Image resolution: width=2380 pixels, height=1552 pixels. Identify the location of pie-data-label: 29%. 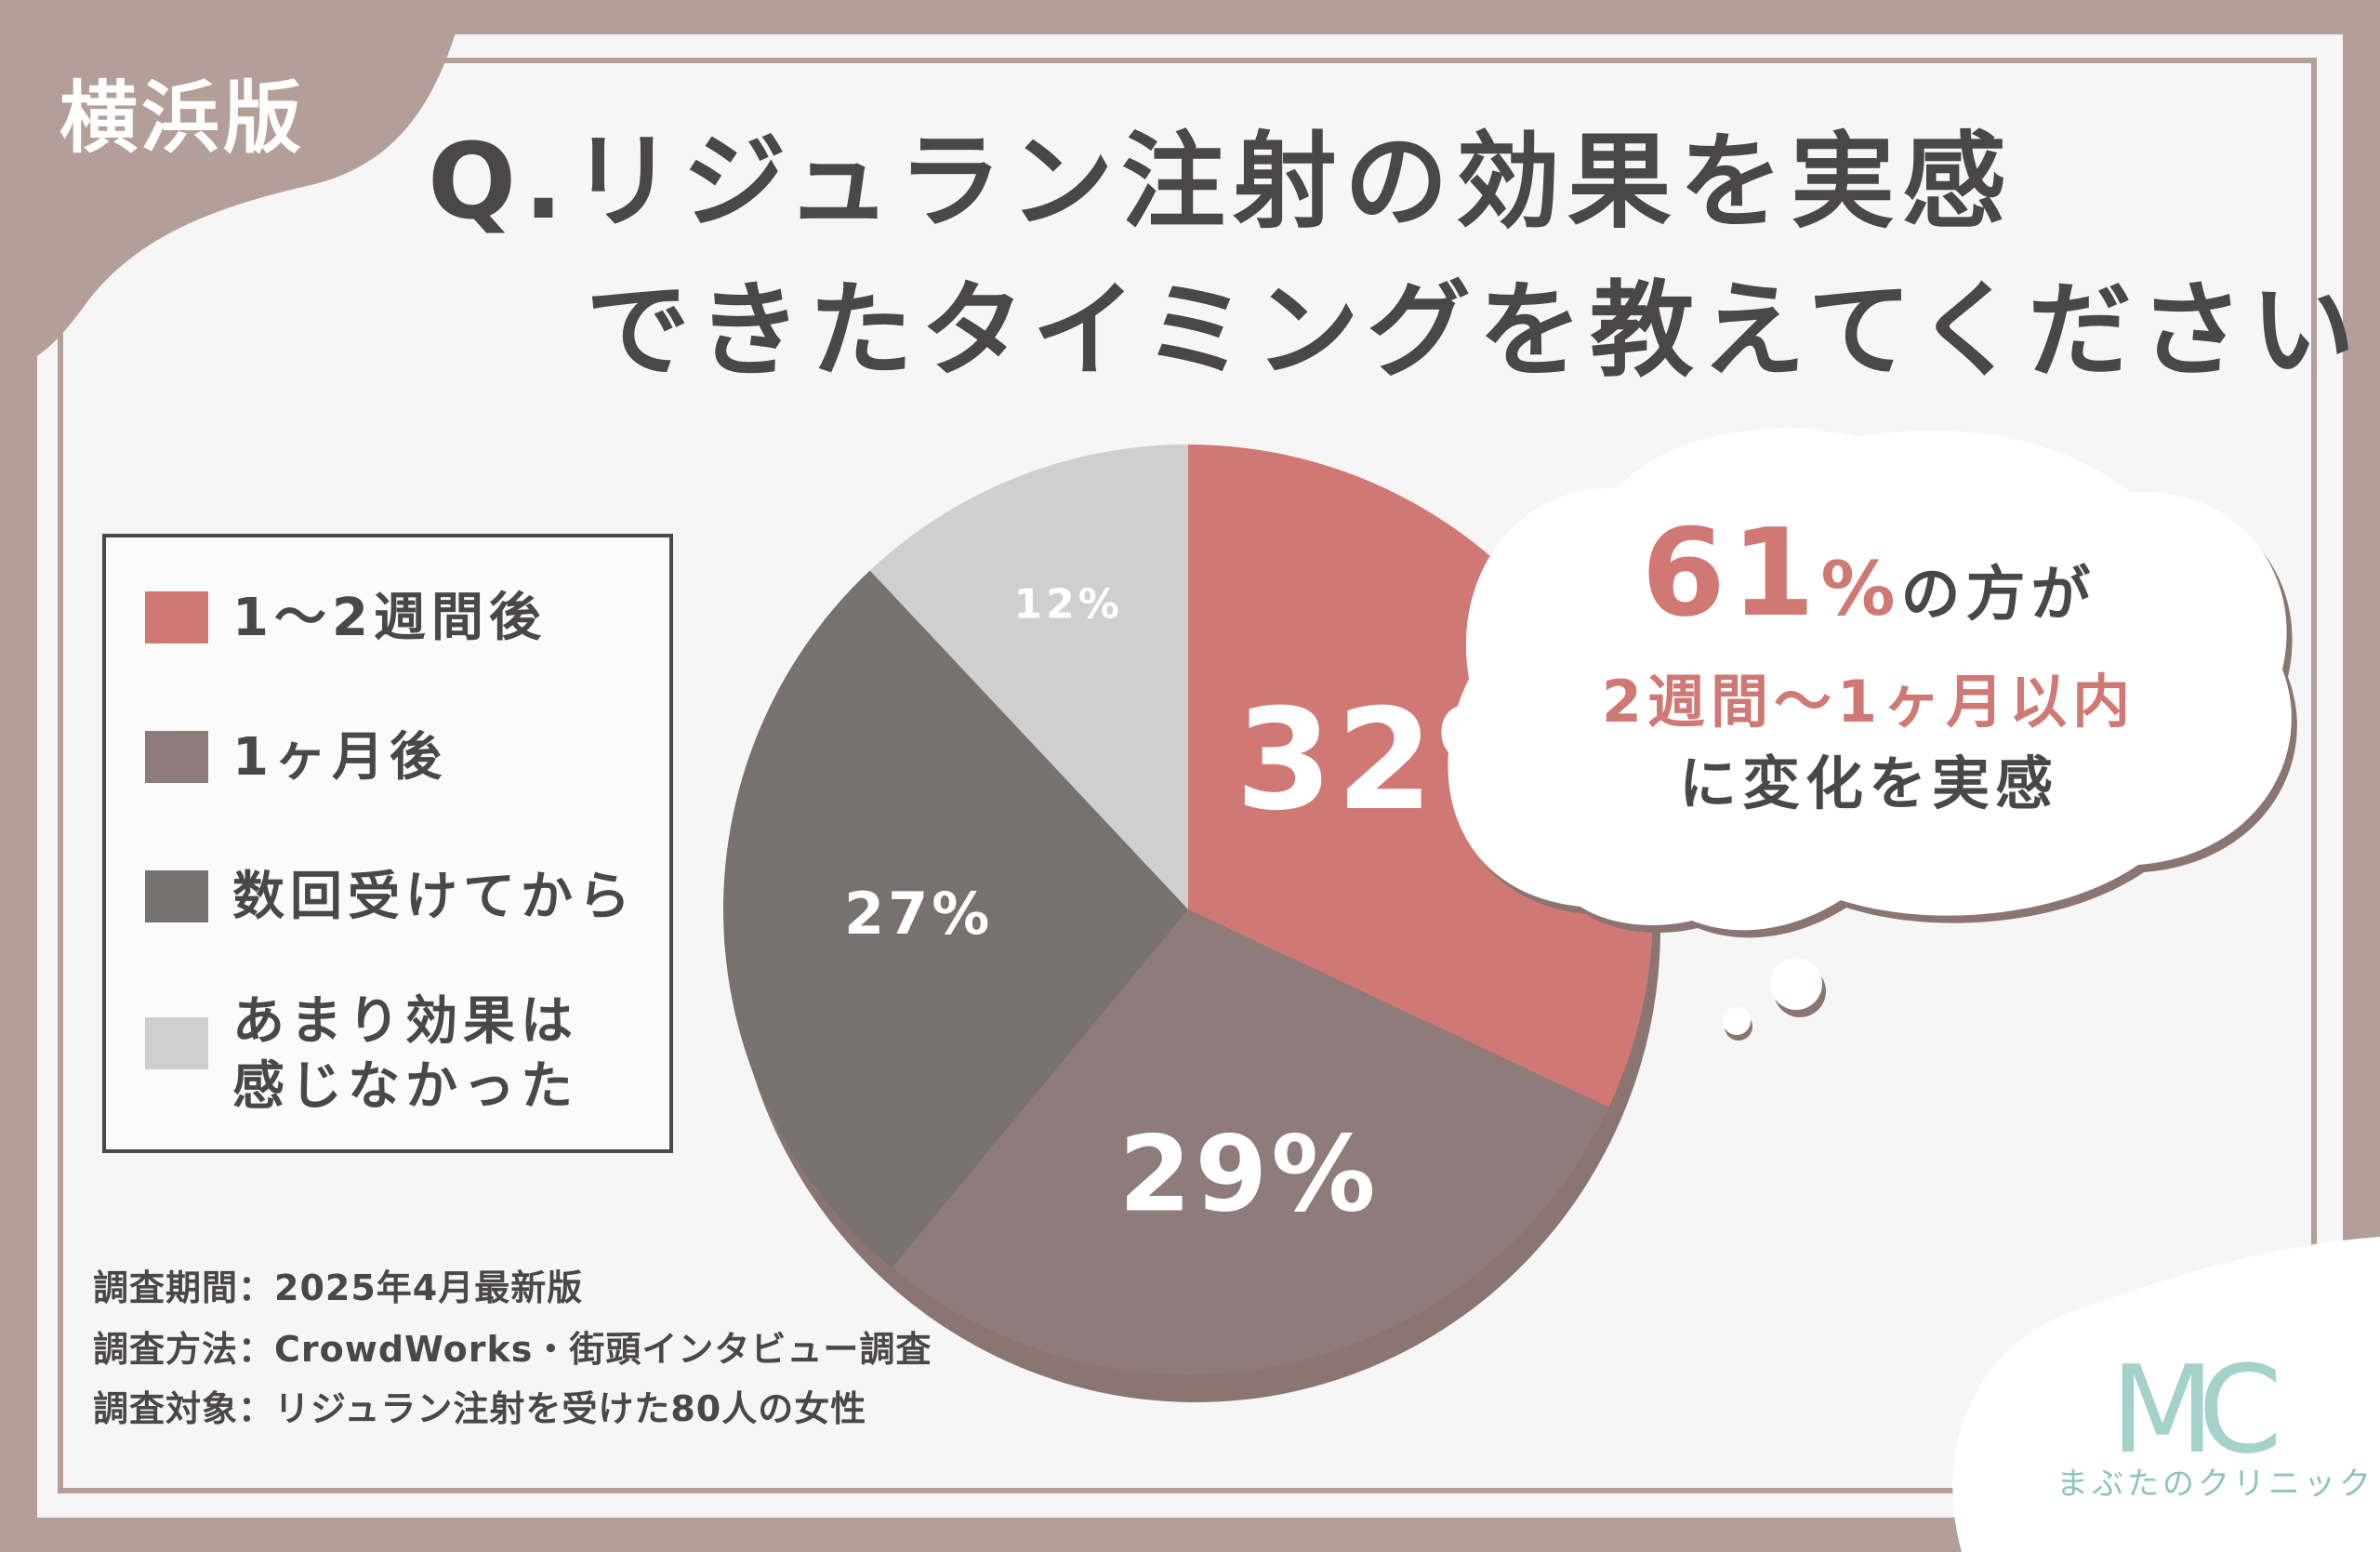
(1248, 1175).